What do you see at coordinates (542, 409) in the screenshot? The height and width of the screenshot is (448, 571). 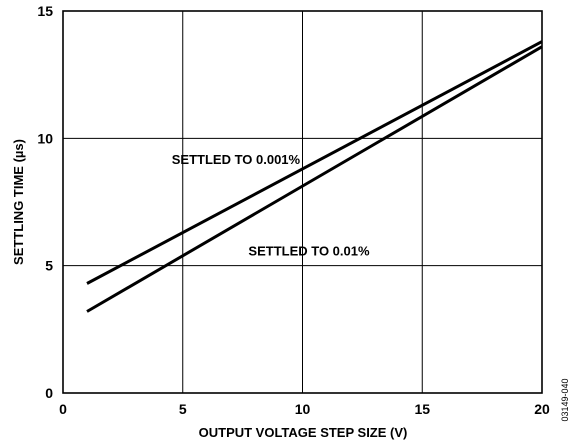 I see `x-tick-label: 20` at bounding box center [542, 409].